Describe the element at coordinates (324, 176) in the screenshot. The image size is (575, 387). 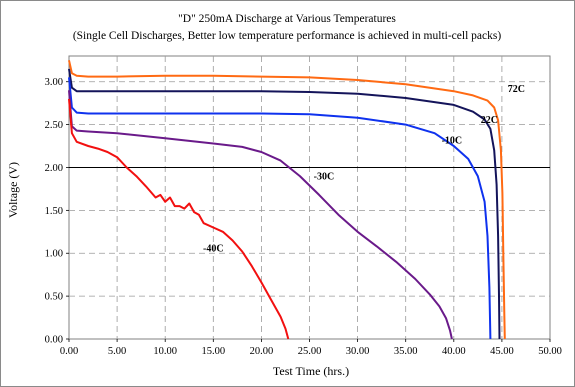
I see `series-label: -30C` at that location.